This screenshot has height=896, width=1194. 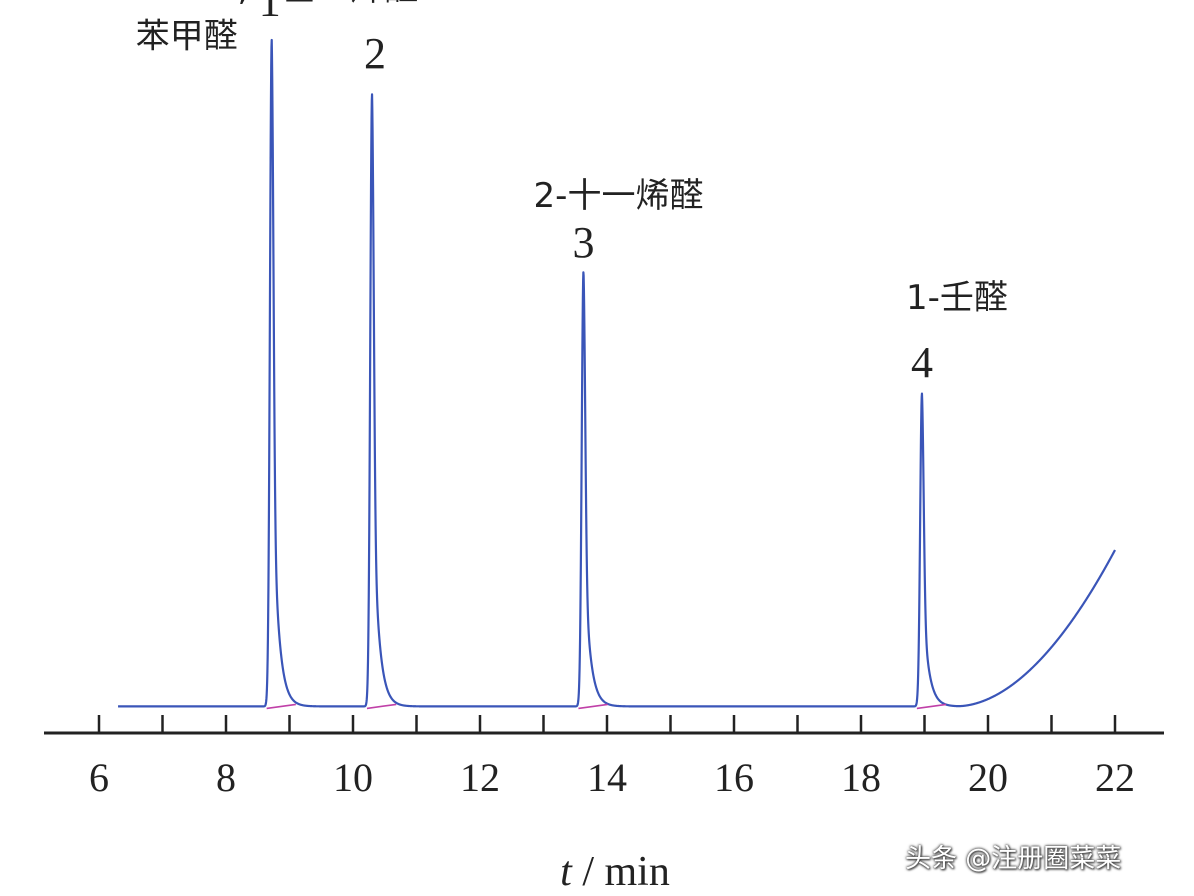 I want to click on x-tick-label: 12, so click(x=480, y=777).